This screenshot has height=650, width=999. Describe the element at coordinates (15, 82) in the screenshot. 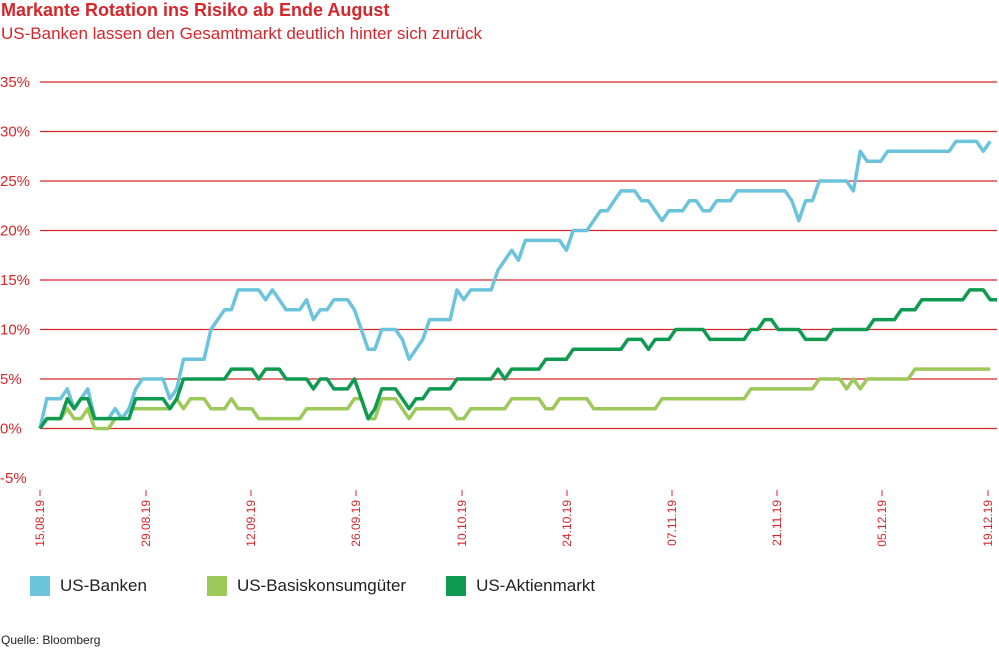

I see `y-tick-label: 35%` at that location.